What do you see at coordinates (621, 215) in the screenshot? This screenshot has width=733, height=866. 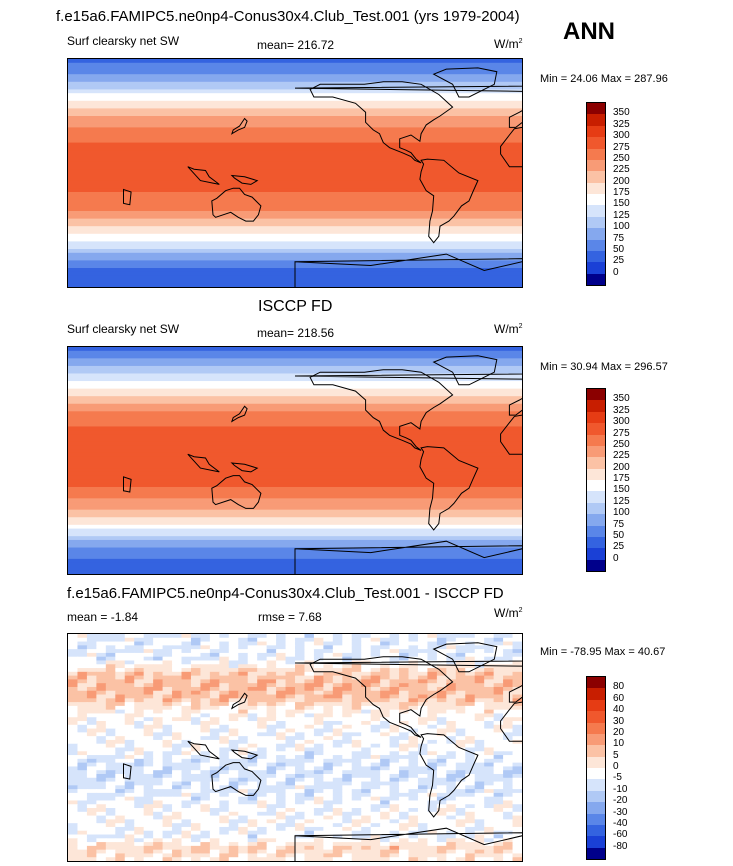 I see `colorbar-tick-label: 125` at bounding box center [621, 215].